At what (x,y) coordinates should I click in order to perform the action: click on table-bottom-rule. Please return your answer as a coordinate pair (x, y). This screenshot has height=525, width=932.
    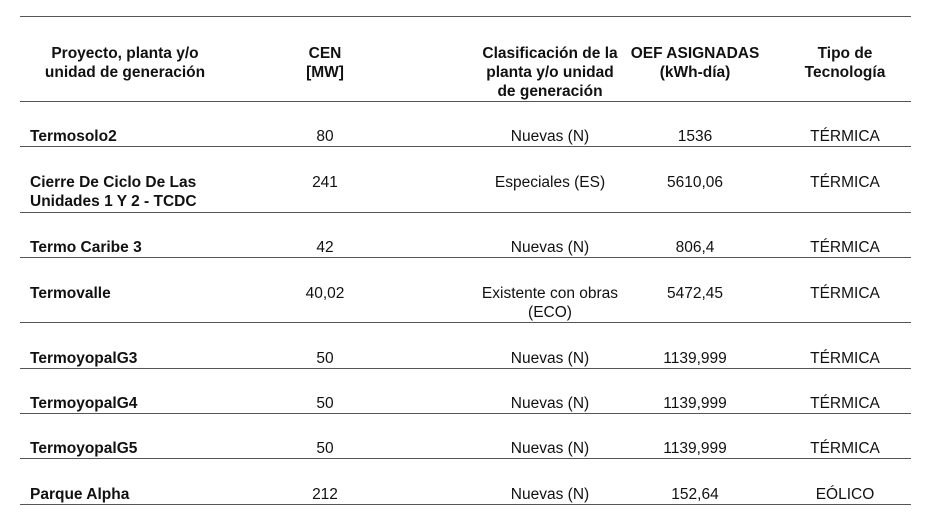
    Looking at the image, I should click on (465, 504).